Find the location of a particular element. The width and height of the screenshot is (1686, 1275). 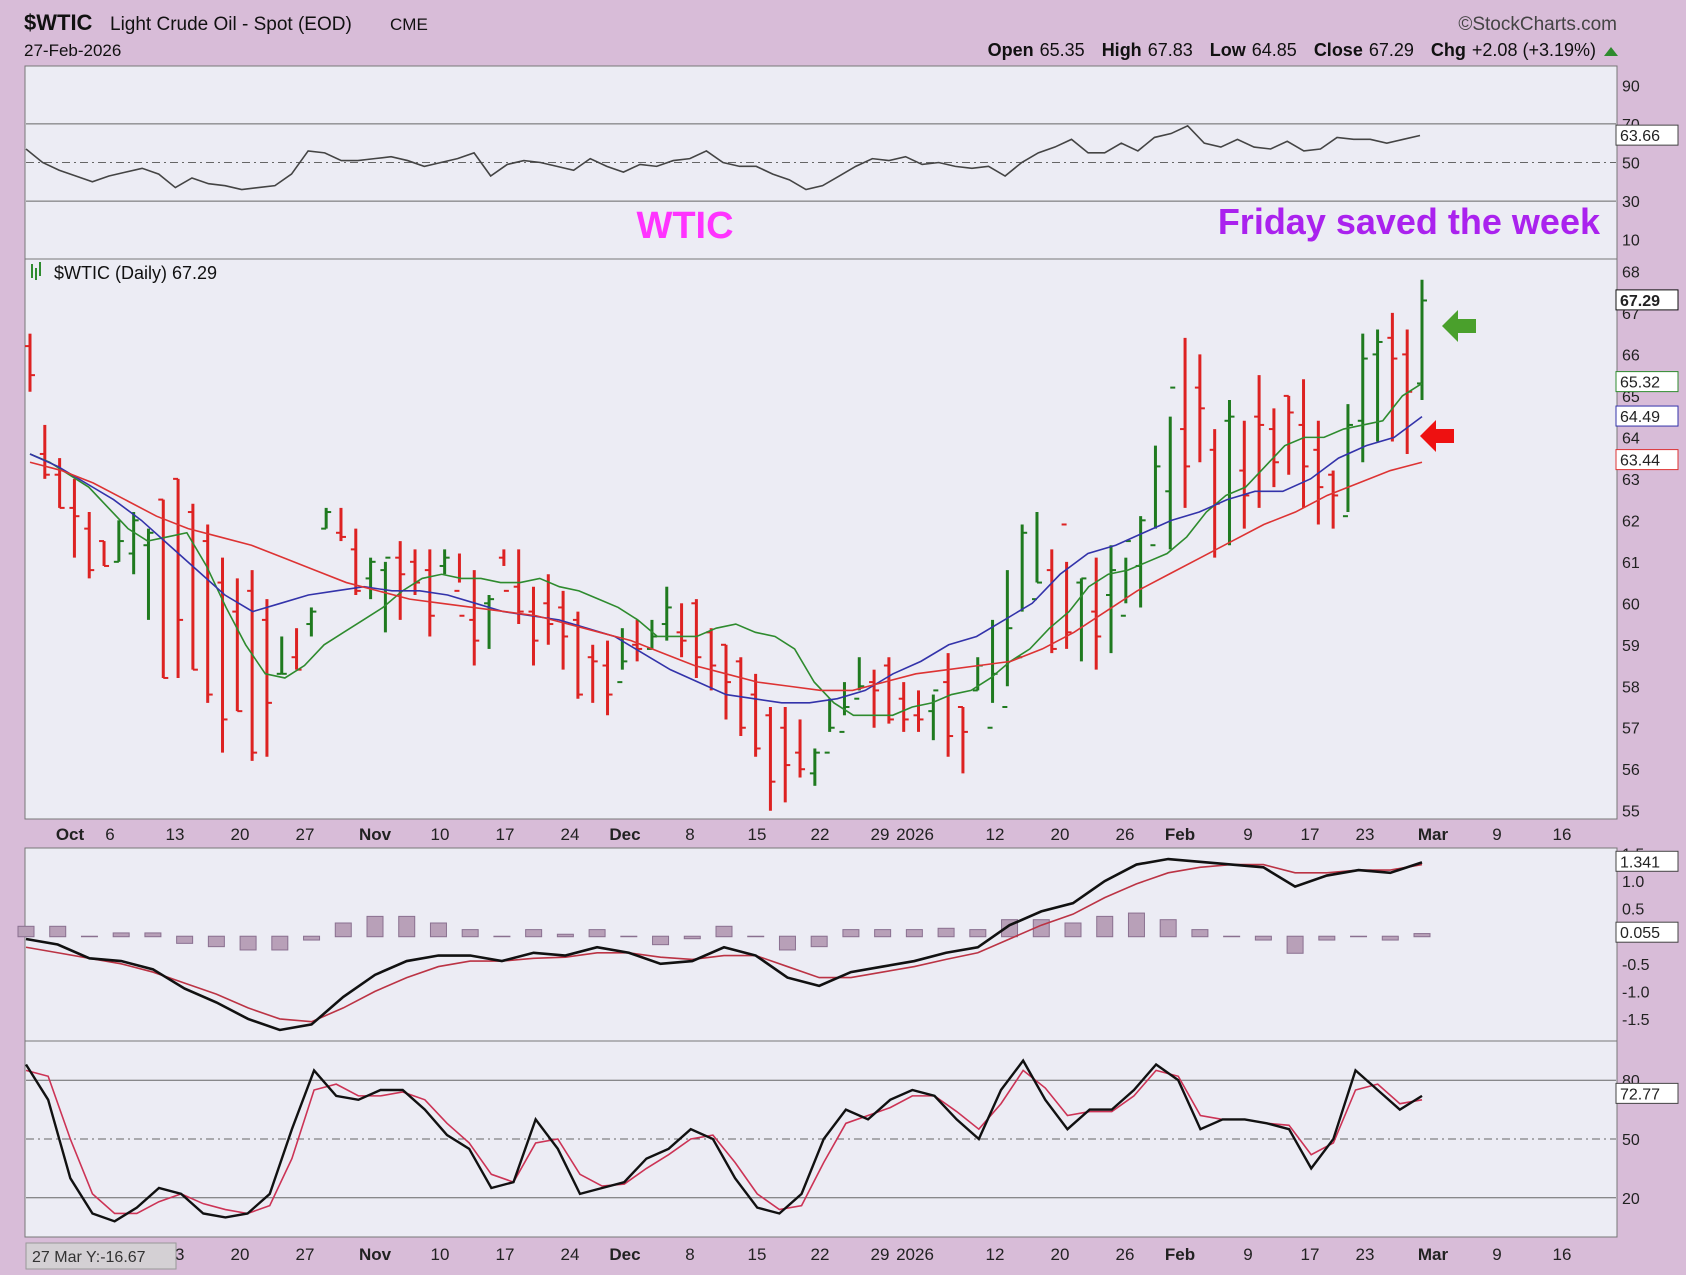

x-tick-label: 13 is located at coordinates (175, 834).